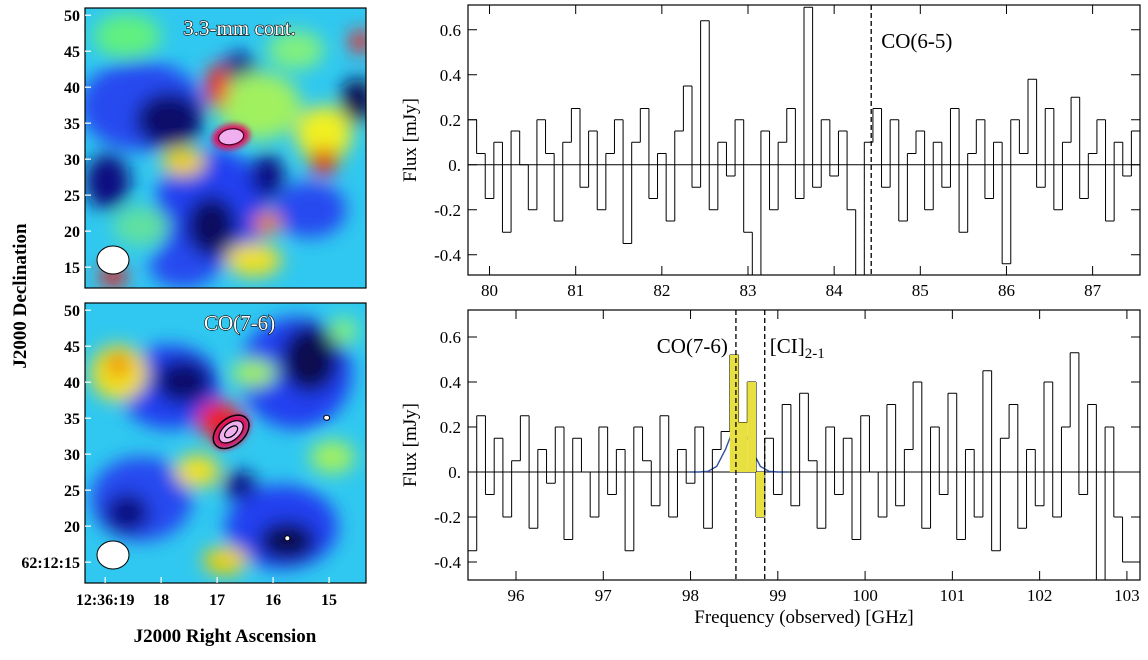  I want to click on x-tick-label: 87, so click(1093, 290).